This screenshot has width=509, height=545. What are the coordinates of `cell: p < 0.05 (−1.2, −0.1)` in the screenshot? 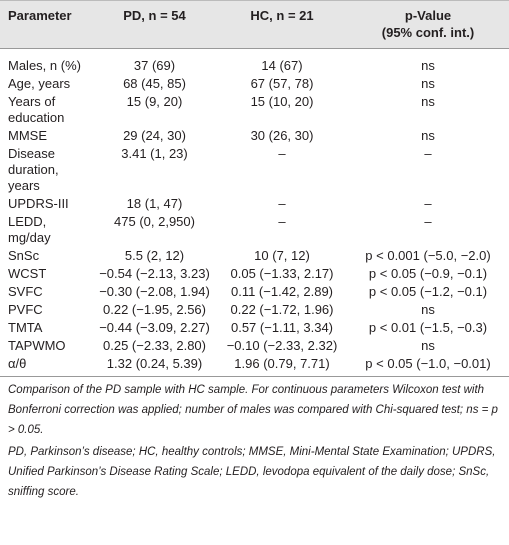 It's located at (428, 291).